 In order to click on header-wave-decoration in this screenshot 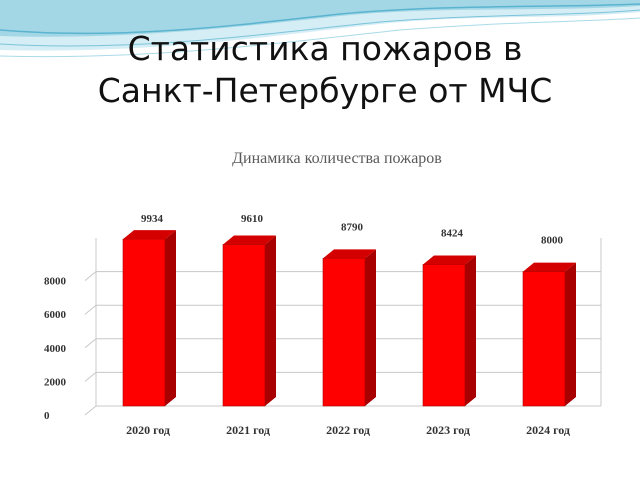, I will do `click(320, 29)`.